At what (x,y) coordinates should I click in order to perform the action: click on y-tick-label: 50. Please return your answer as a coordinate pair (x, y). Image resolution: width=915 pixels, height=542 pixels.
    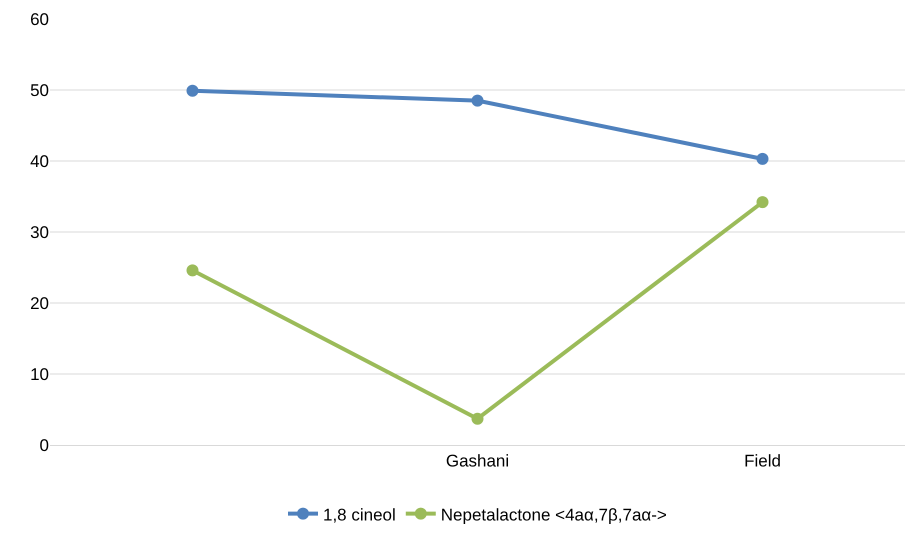
    Looking at the image, I should click on (39, 90).